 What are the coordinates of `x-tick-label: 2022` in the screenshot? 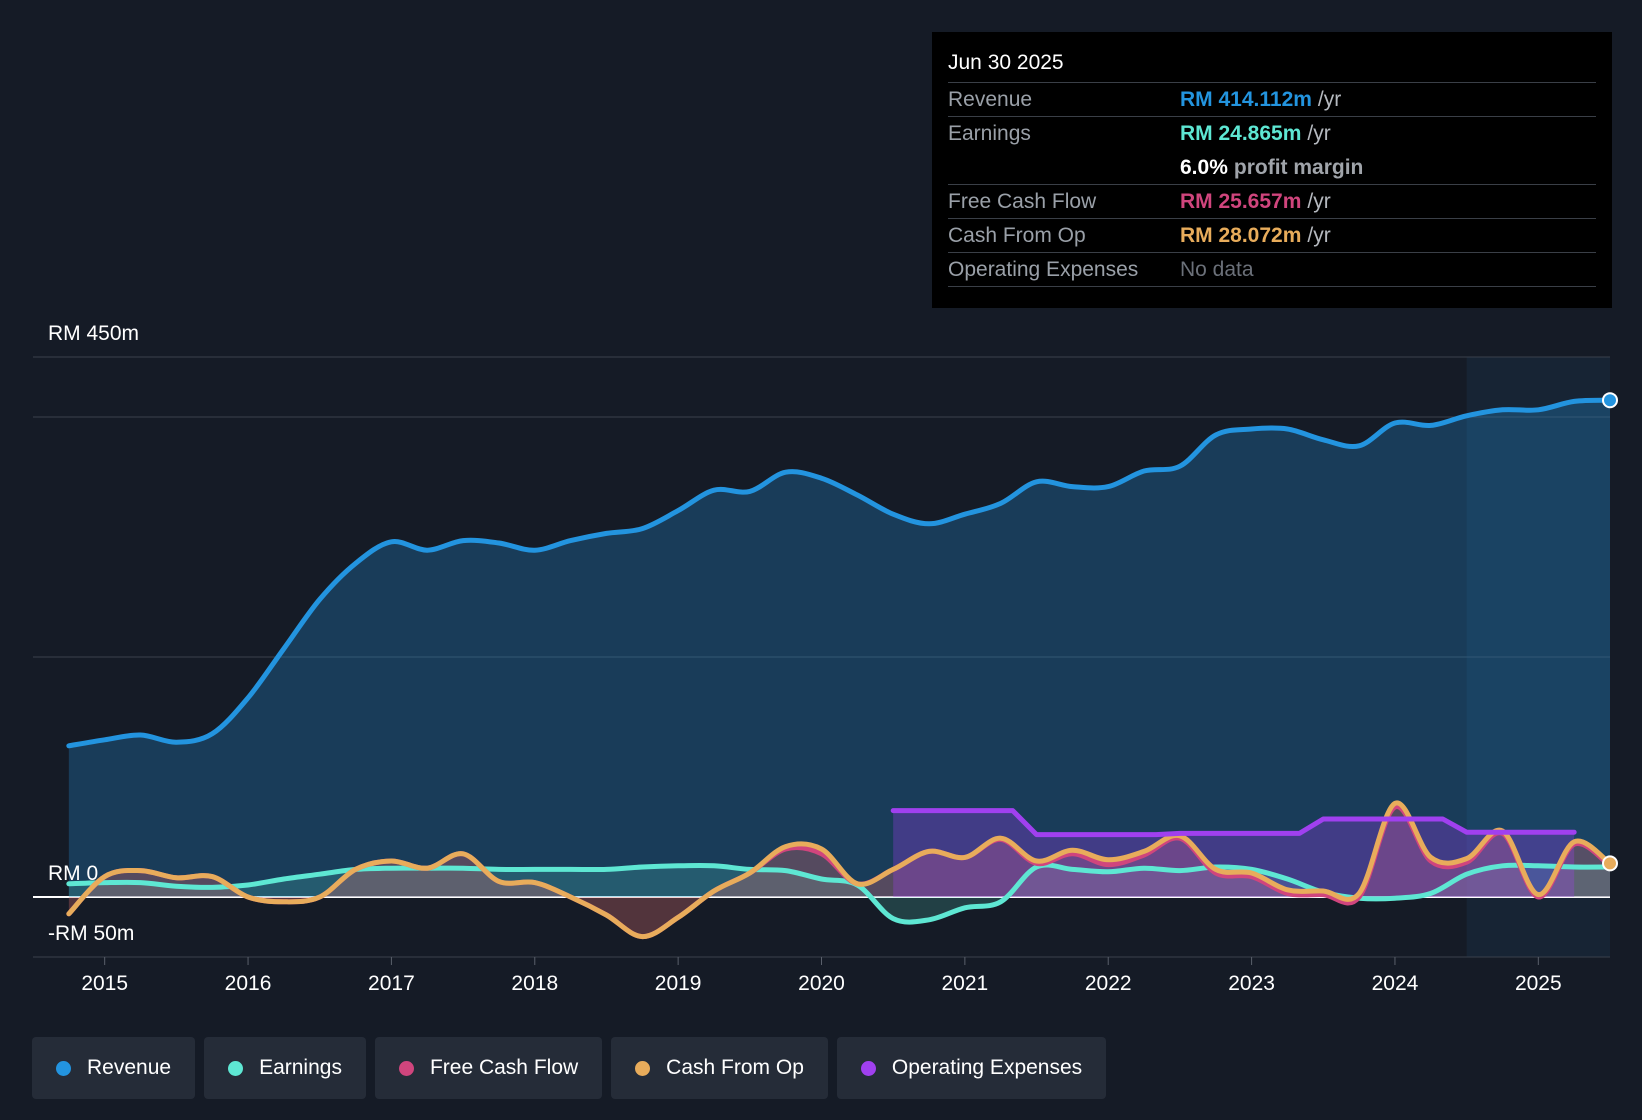 It's located at (1108, 983).